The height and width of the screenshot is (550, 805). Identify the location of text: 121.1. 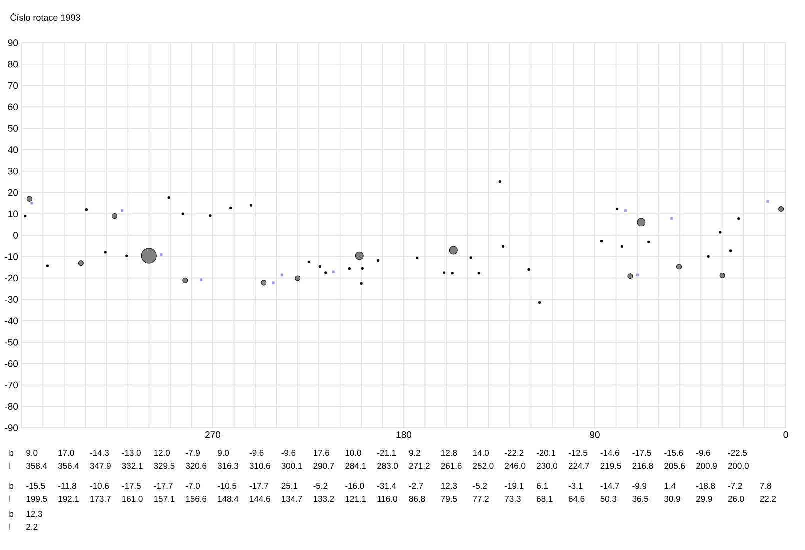
(356, 499).